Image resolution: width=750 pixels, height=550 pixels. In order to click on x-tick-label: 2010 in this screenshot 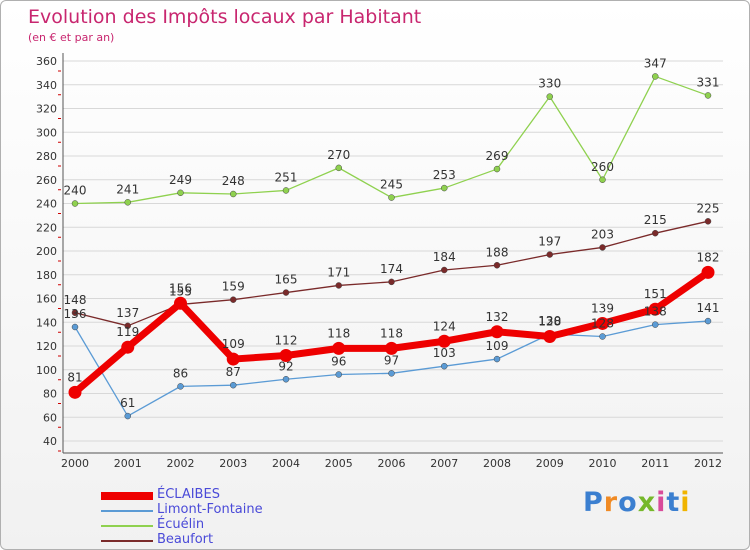, I will do `click(603, 463)`.